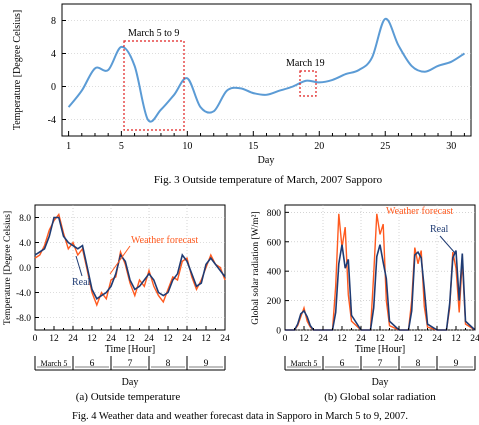  Describe the element at coordinates (385, 146) in the screenshot. I see `fig3-x-tick-label: 25` at that location.